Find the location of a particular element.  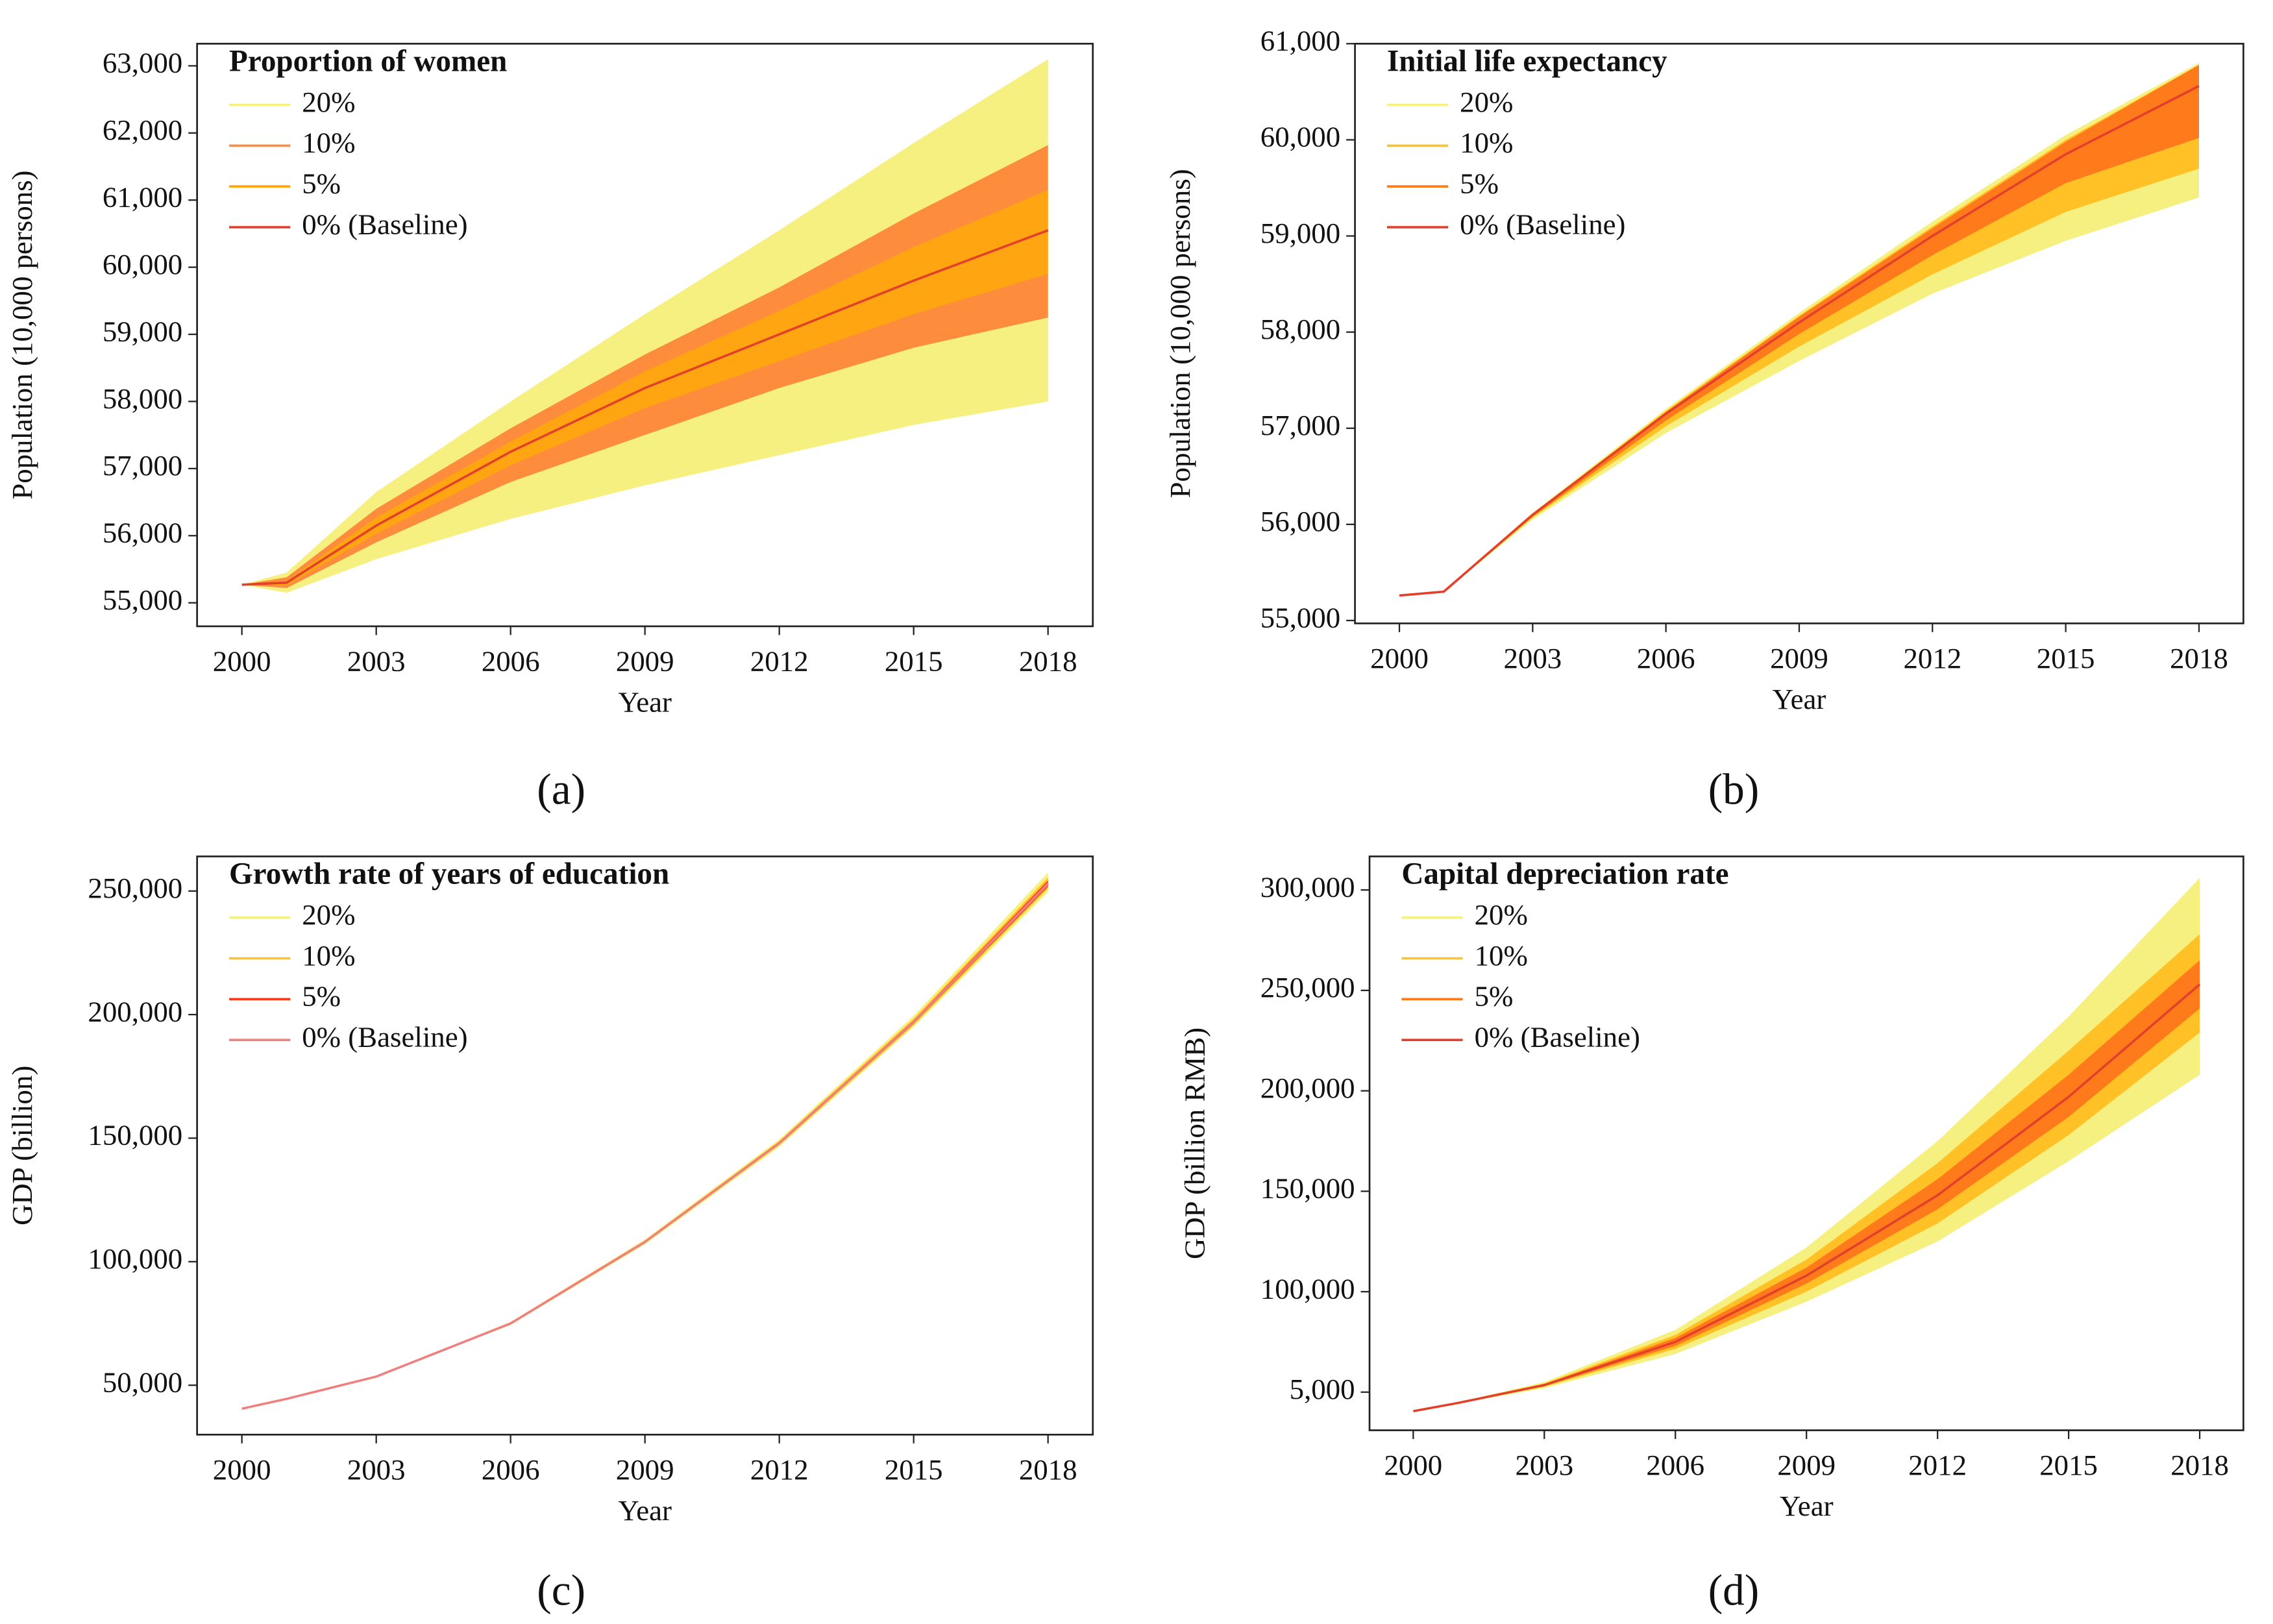

panel-label: (b) is located at coordinates (1733, 789).